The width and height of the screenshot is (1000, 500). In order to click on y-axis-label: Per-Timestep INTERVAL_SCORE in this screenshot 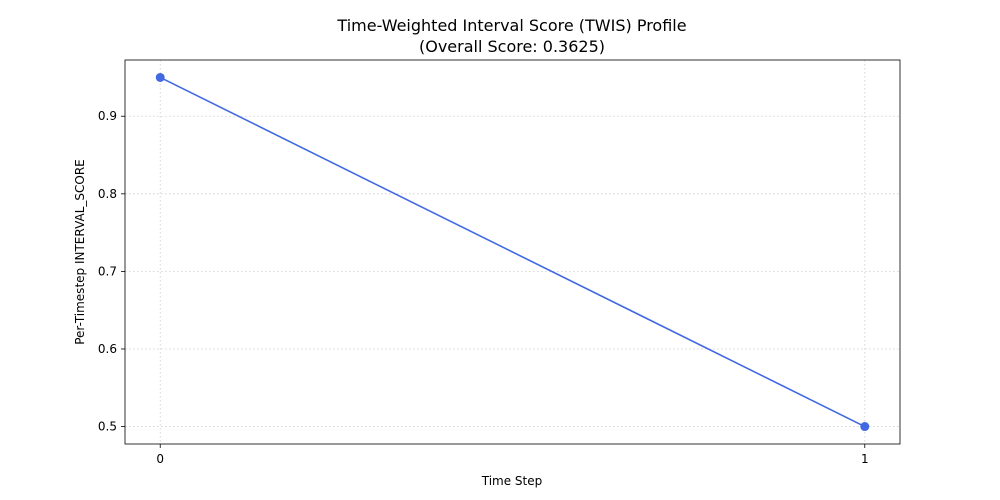, I will do `click(80, 252)`.